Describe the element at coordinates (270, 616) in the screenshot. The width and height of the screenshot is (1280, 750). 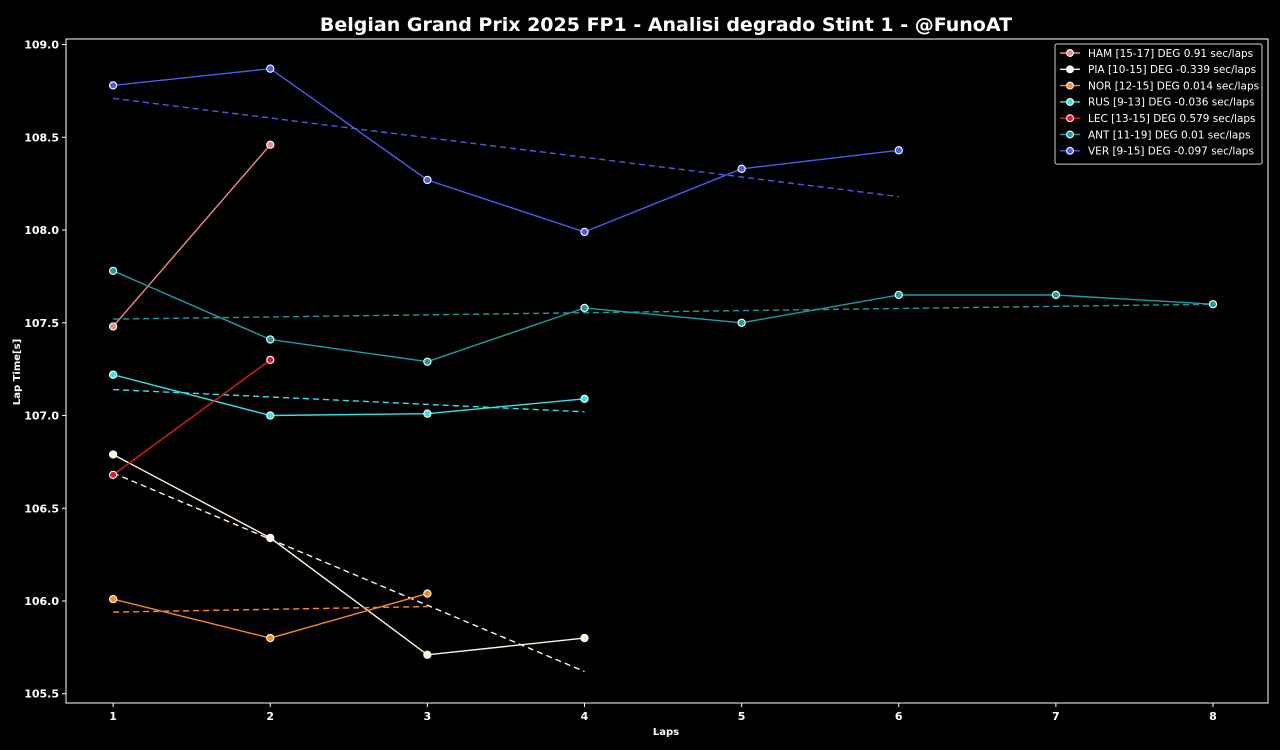
I see `series-nor` at that location.